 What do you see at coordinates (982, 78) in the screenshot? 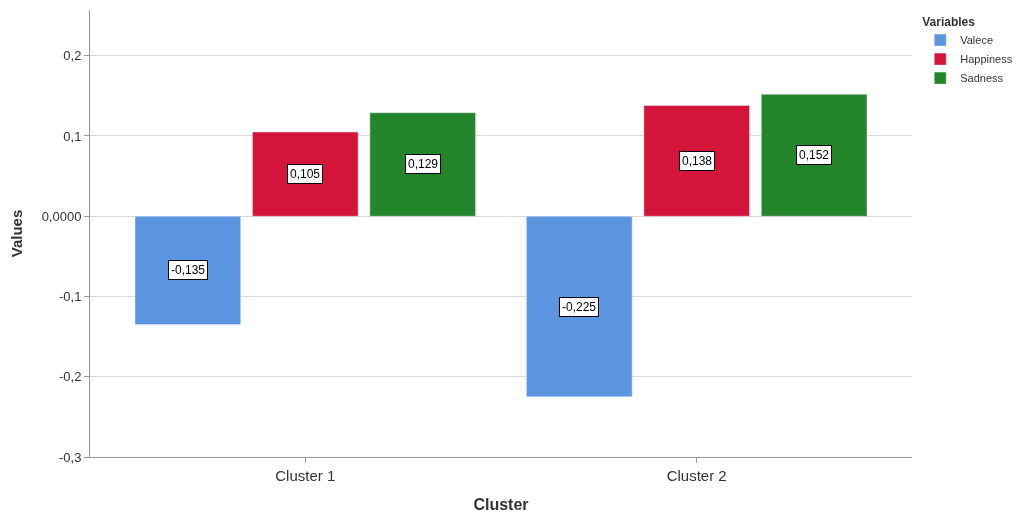
I see `legend-label: Sadness` at bounding box center [982, 78].